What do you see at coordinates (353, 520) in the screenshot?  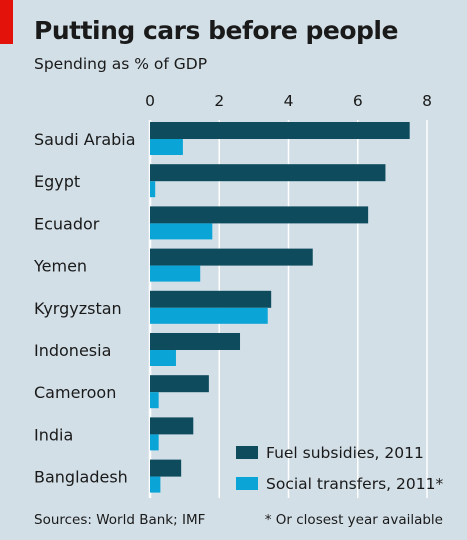 I see `footnote: * Or closest year available` at bounding box center [353, 520].